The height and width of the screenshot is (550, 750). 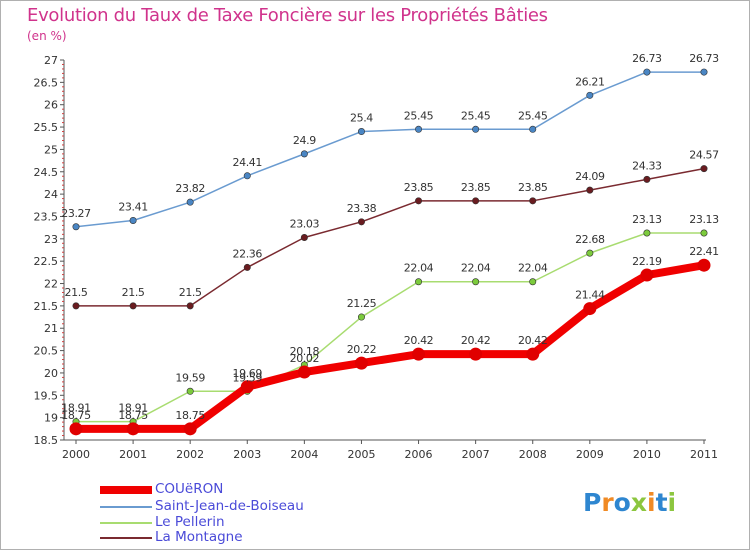 I want to click on data-label: 24.33, so click(x=647, y=165).